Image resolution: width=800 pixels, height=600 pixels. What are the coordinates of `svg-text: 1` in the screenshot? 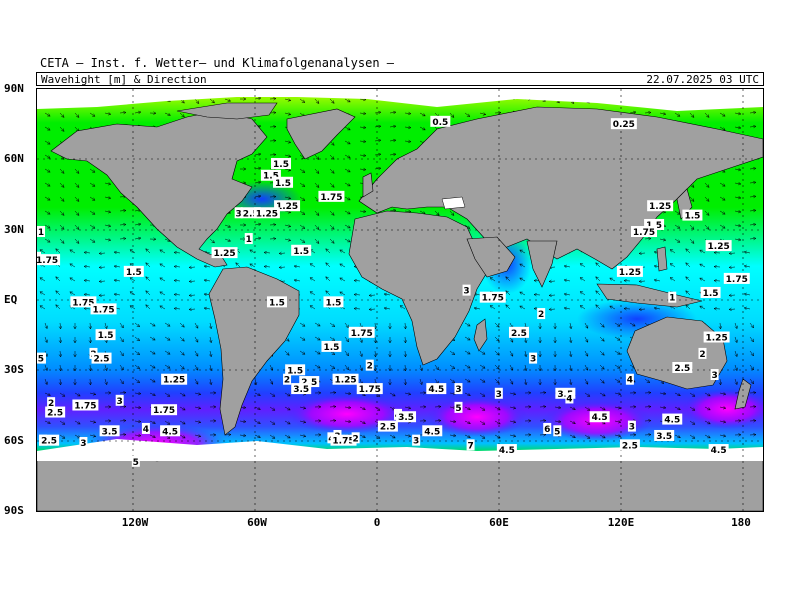 It's located at (41, 233).